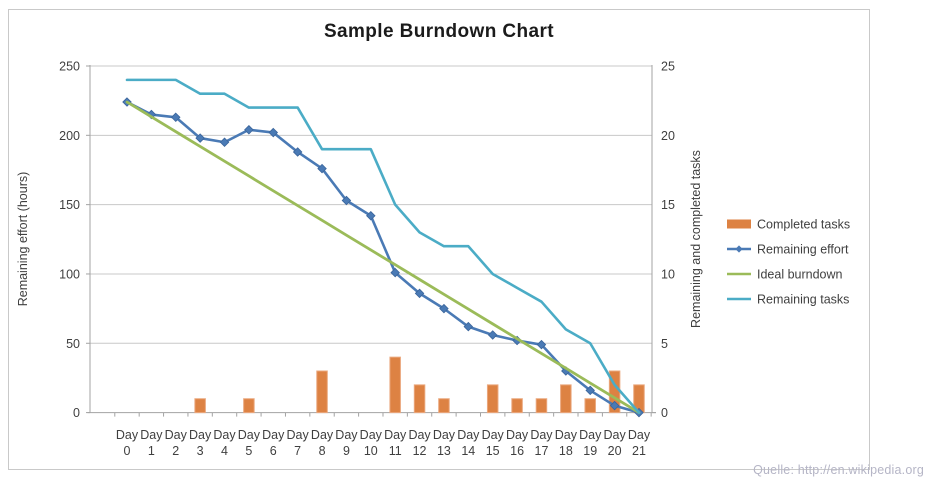  I want to click on x-axis-label-number: 4, so click(224, 451).